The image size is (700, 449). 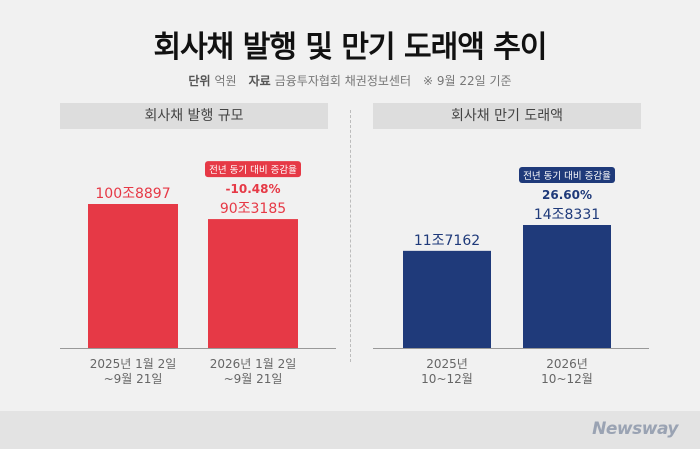 What do you see at coordinates (253, 189) in the screenshot?
I see `change-value-0: -10.48%` at bounding box center [253, 189].